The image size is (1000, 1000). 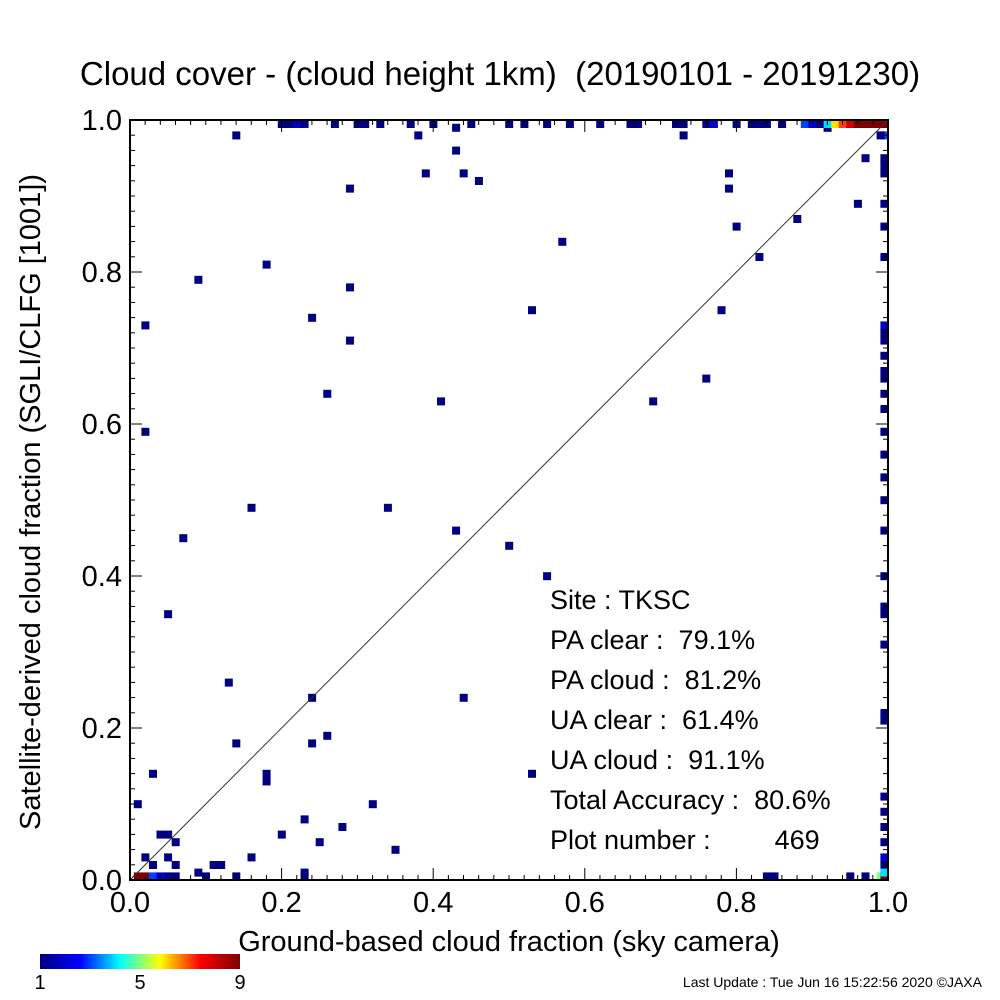 What do you see at coordinates (433, 903) in the screenshot?
I see `x-tick-label: 0.4` at bounding box center [433, 903].